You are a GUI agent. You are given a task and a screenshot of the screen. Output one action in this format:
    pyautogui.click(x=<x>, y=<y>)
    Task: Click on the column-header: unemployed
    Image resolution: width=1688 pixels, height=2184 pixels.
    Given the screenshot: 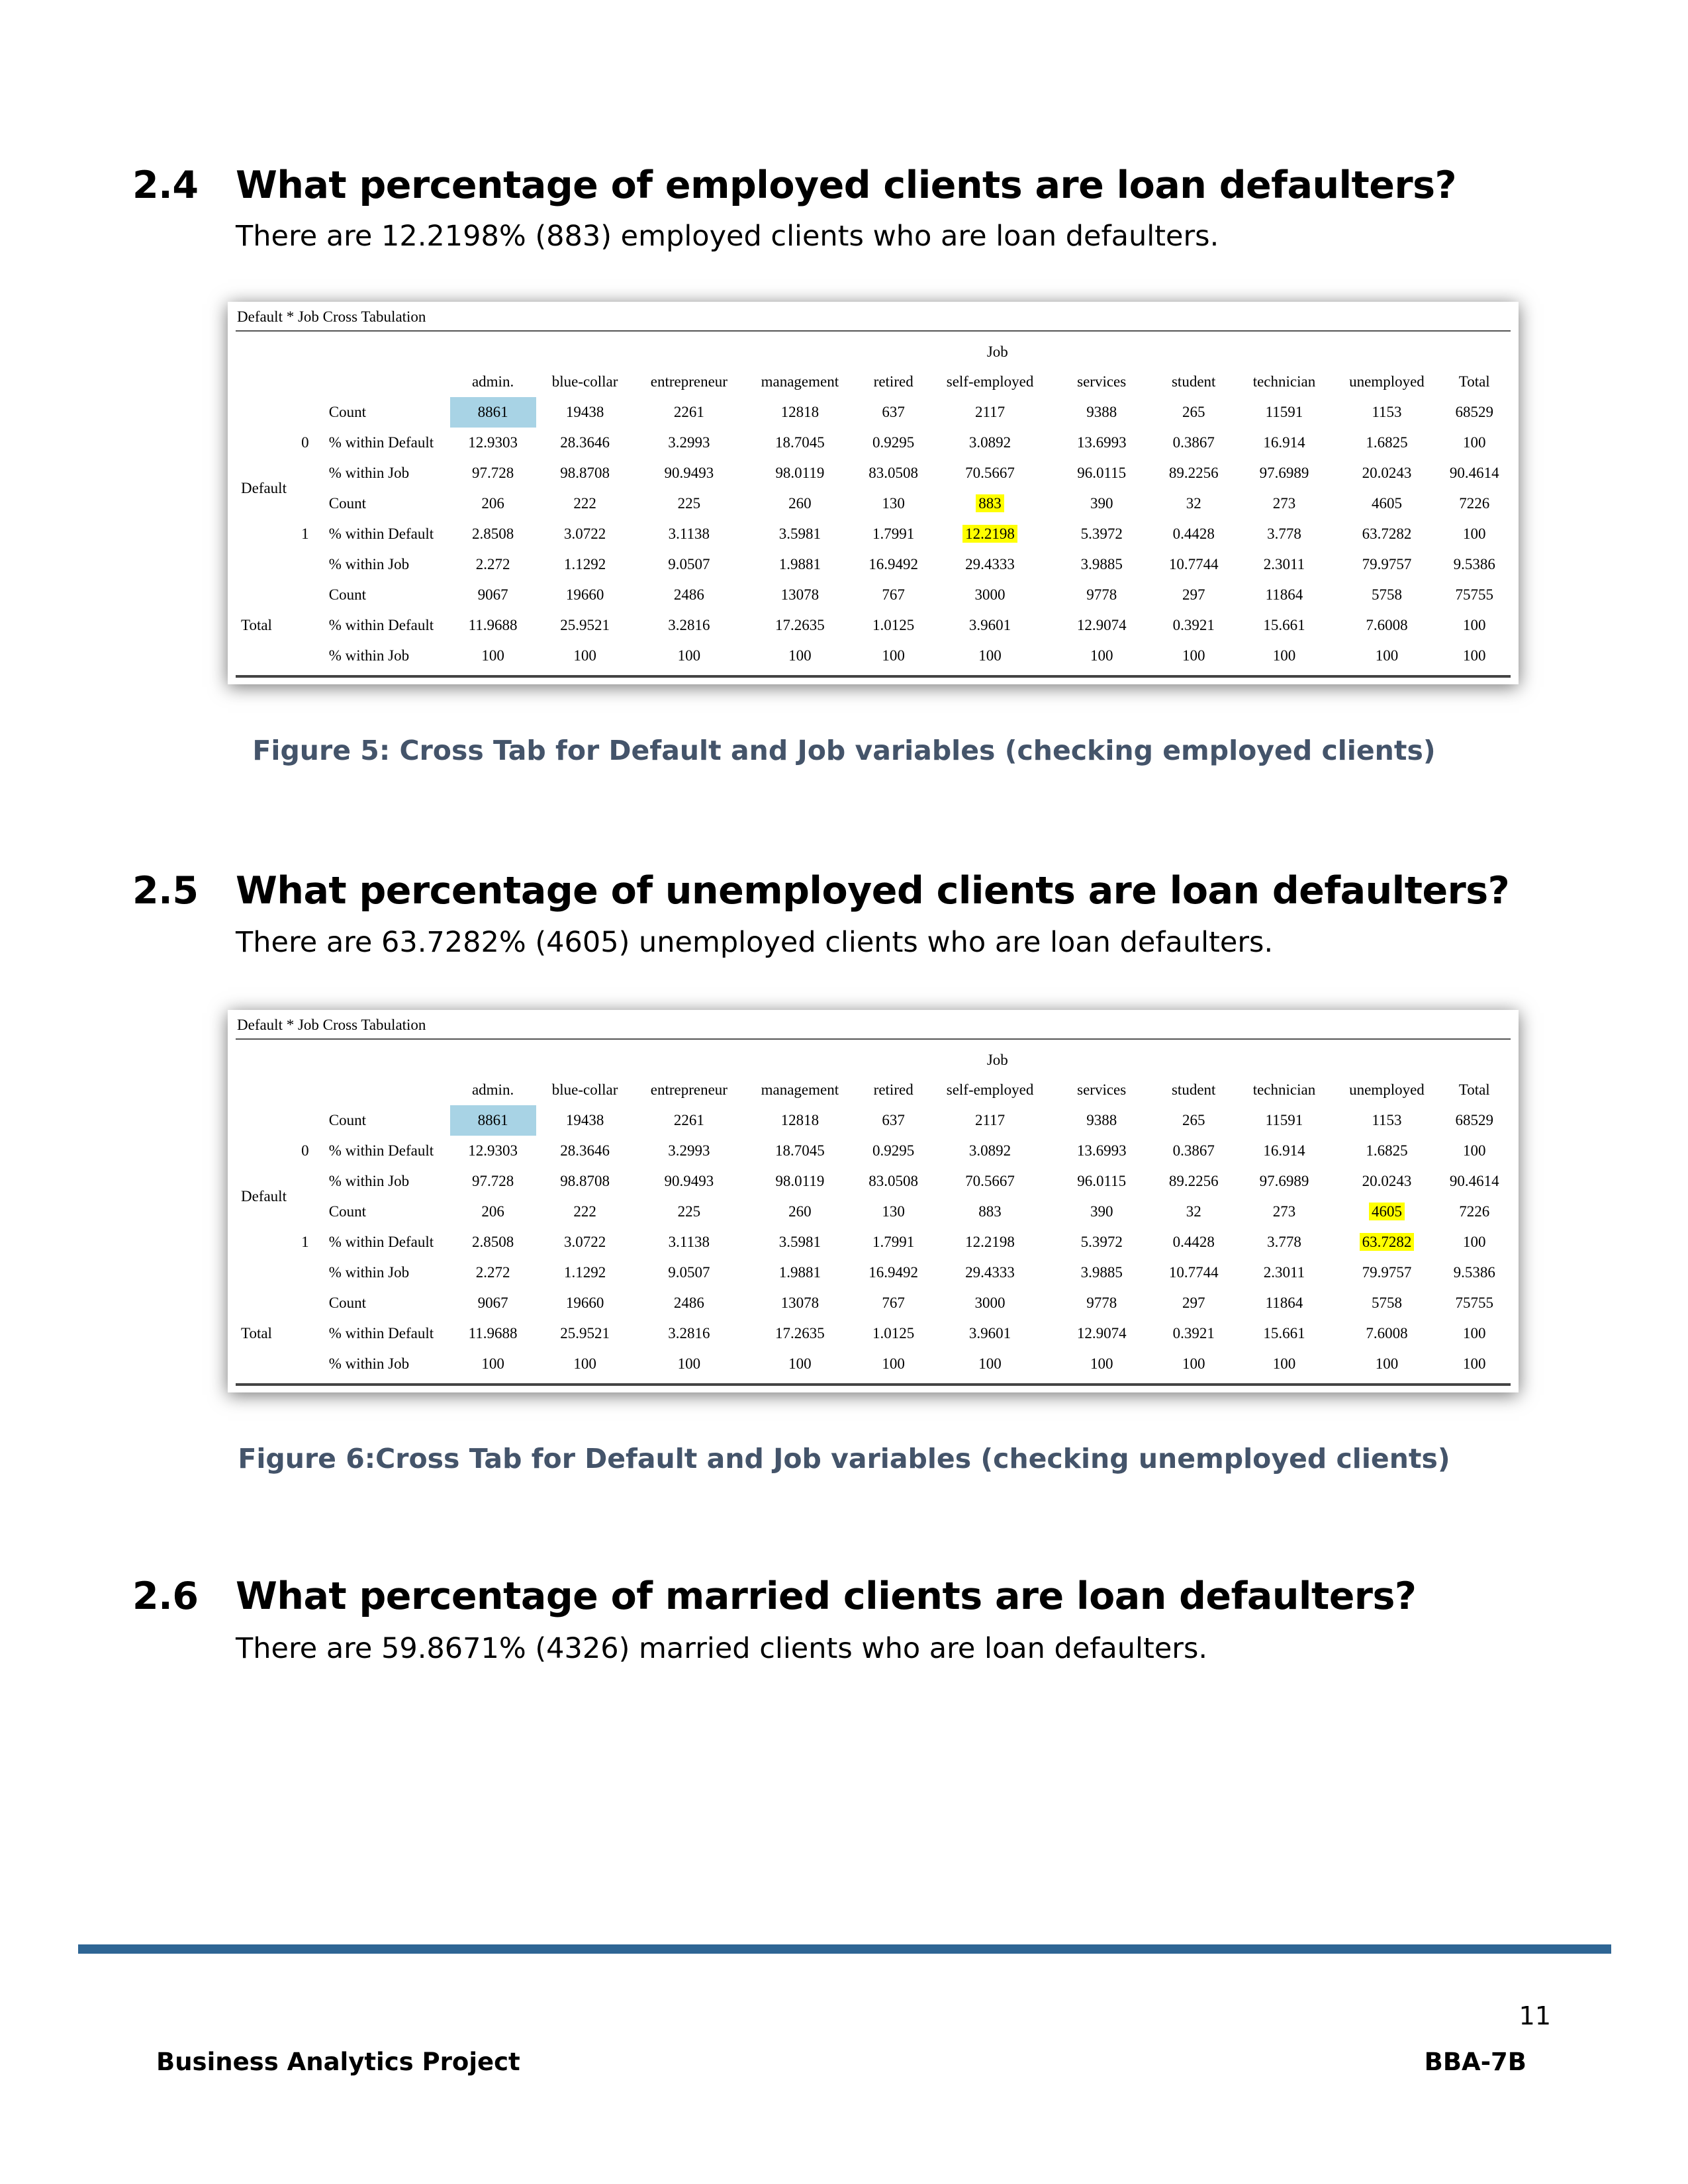 What is the action you would take?
    pyautogui.click(x=1387, y=1089)
    